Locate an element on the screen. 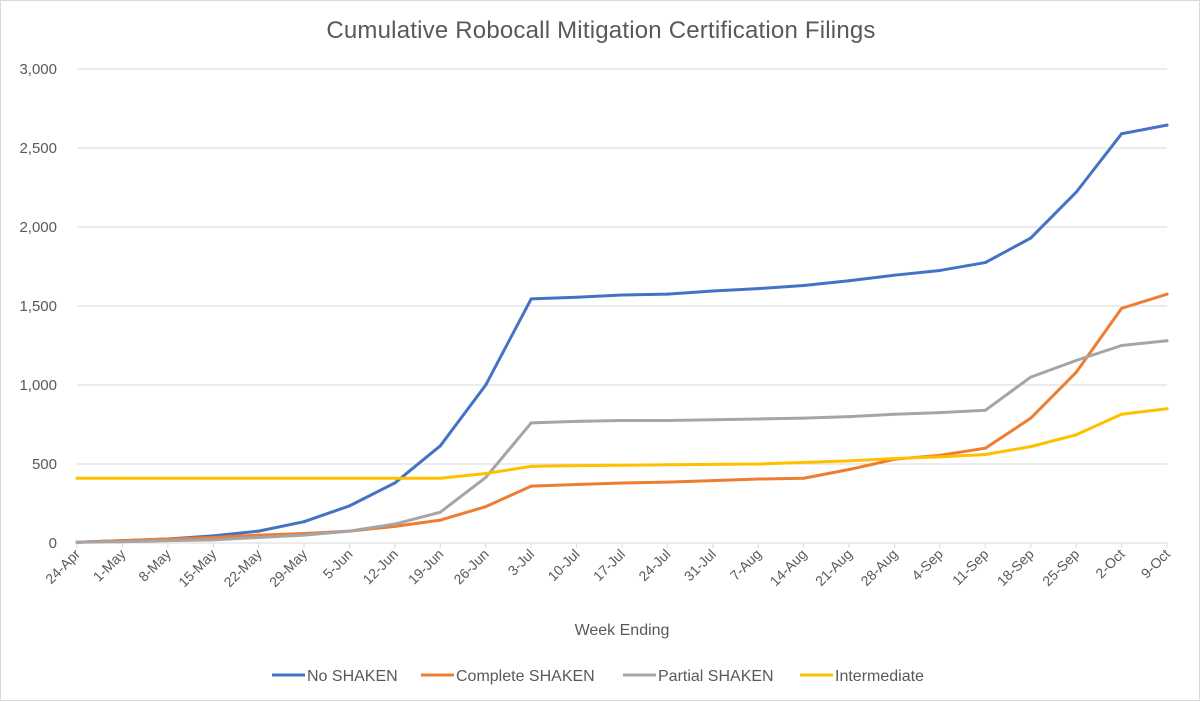 The image size is (1200, 702). x-tick-label: 12-Jun is located at coordinates (380, 567).